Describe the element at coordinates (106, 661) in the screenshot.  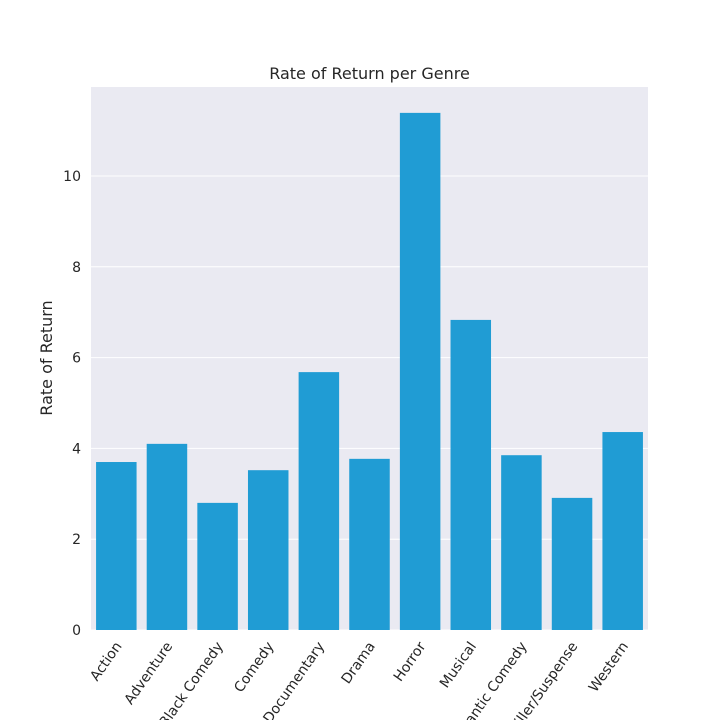
I see `x-tick-label: Action` at that location.